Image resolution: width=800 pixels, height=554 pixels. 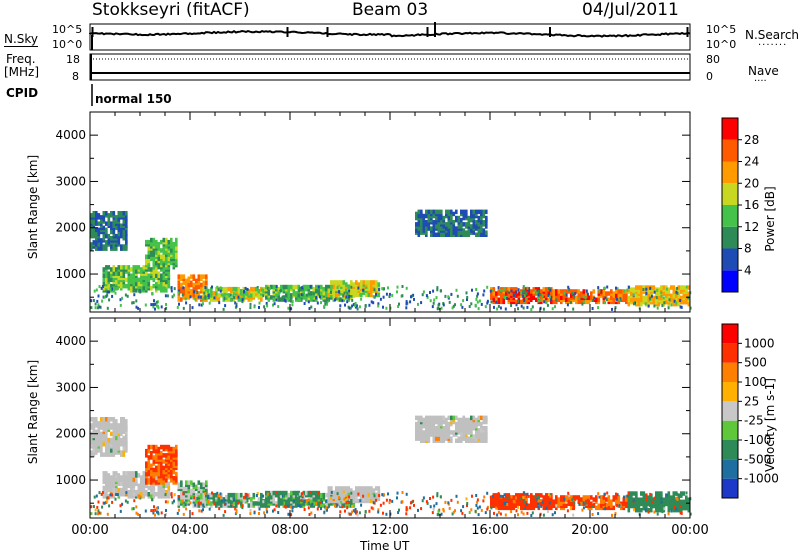 What do you see at coordinates (70, 274) in the screenshot?
I see `power-ytick-label: 1000` at bounding box center [70, 274].